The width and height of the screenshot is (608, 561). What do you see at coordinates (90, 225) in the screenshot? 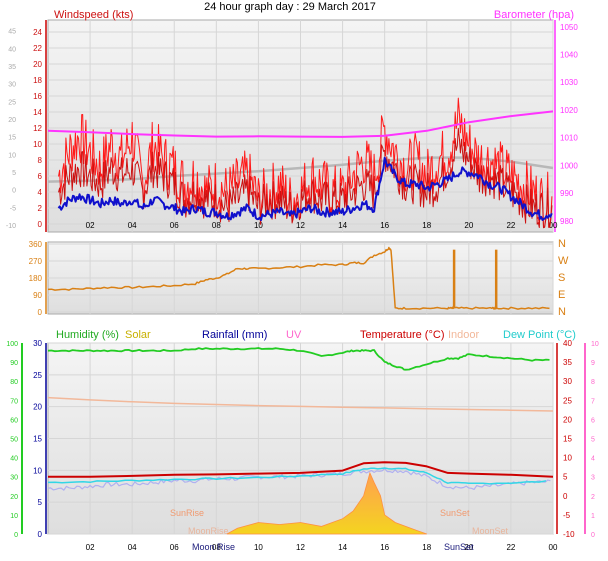
I see `wind-x-tick: 02` at bounding box center [90, 225].